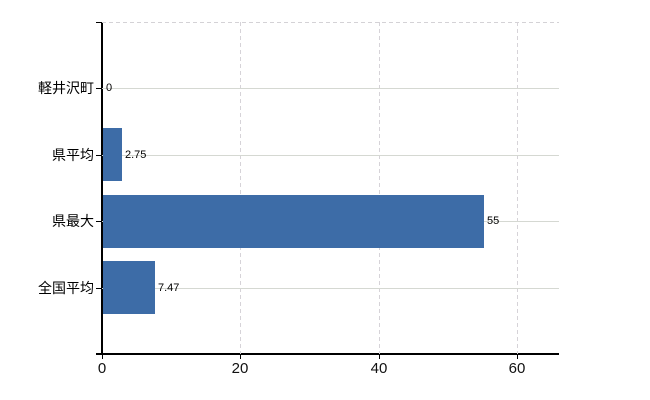 This screenshot has height=400, width=650. I want to click on x-axis-line, so click(327, 354).